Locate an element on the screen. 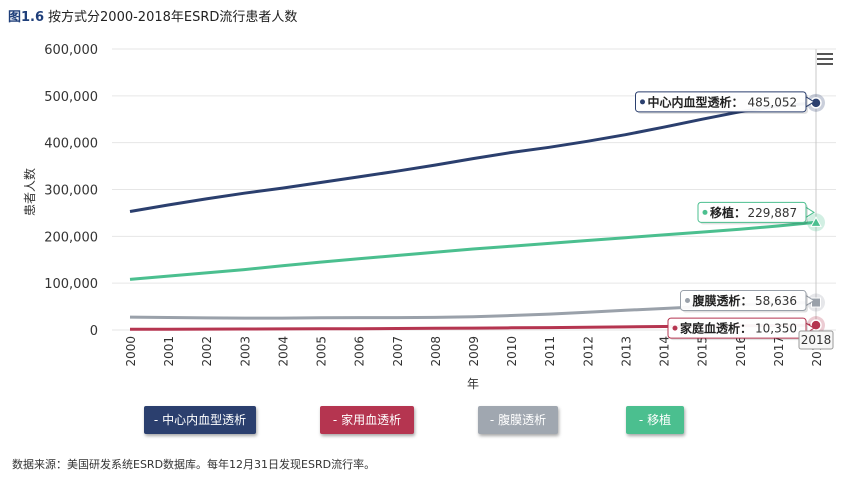 The image size is (865, 477). hover-x-label: 2018 is located at coordinates (816, 340).